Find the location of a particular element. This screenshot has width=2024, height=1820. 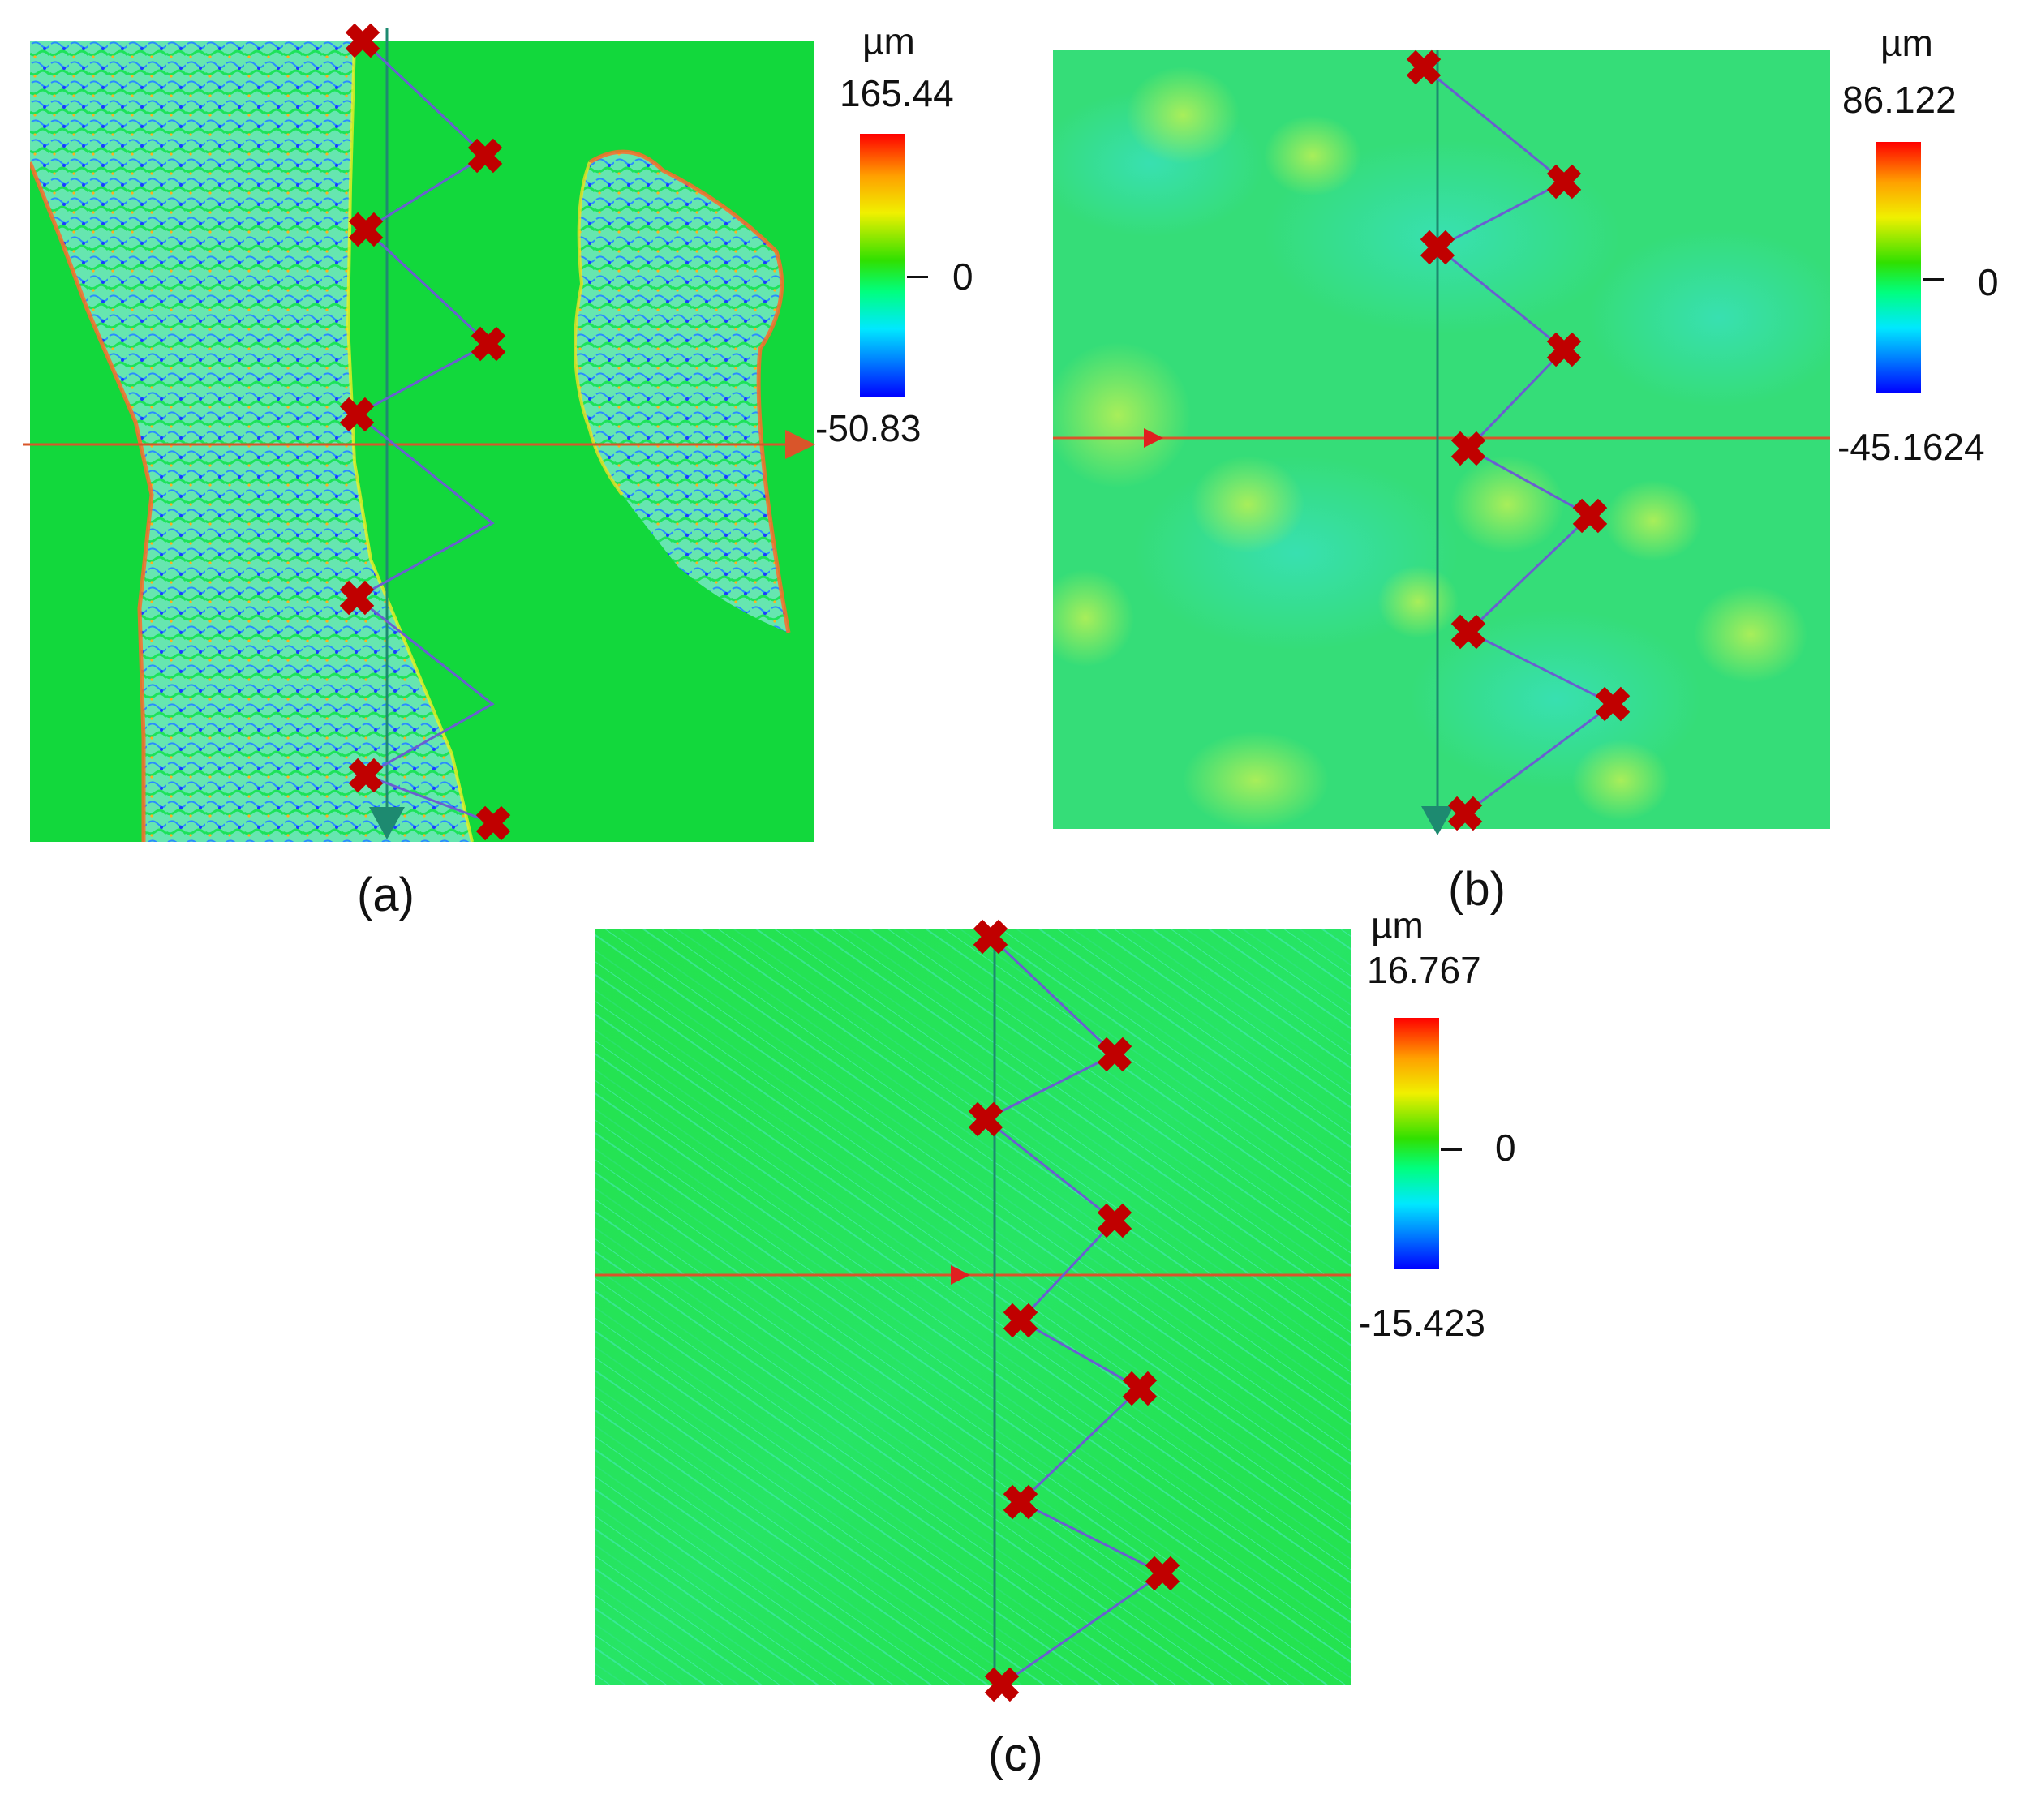

colorbar-max-a: 165.44 is located at coordinates (897, 93).